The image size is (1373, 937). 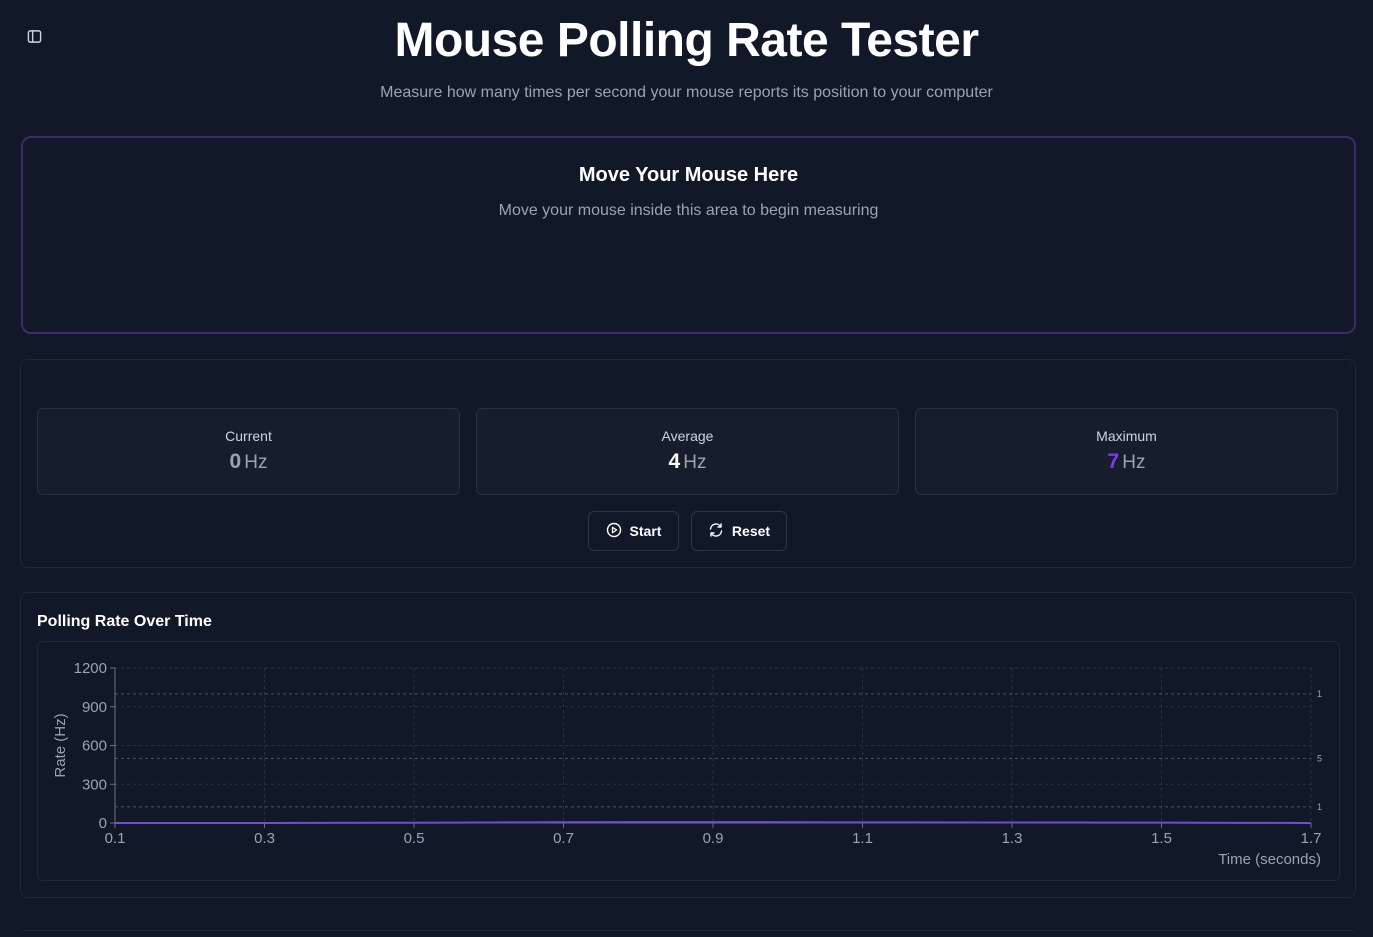 I want to click on x-tick-label: 1.5, so click(x=1161, y=838).